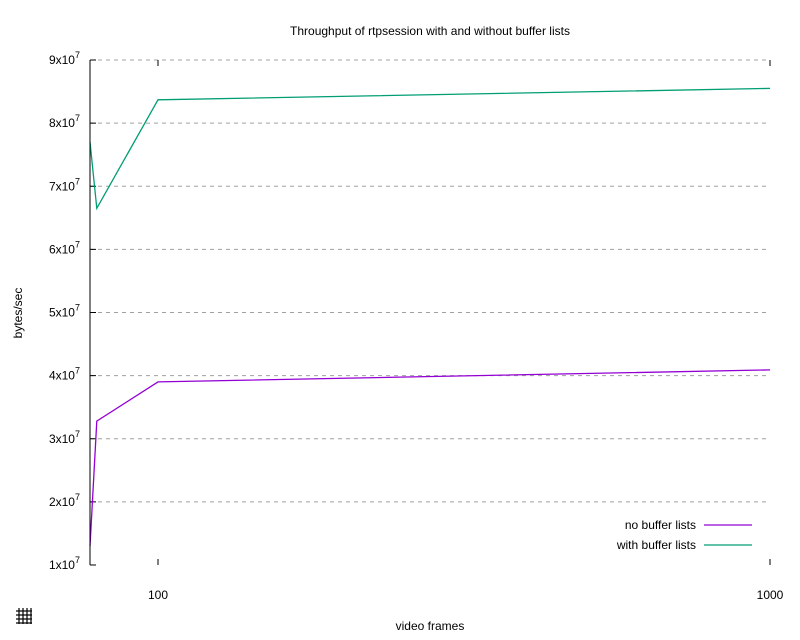  What do you see at coordinates (64, 184) in the screenshot?
I see `y-tick-label: 7x10⁷` at bounding box center [64, 184].